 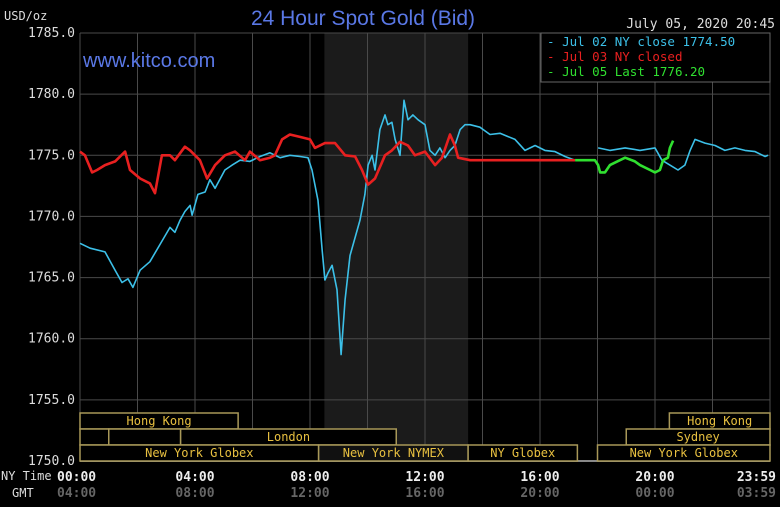 What do you see at coordinates (26, 476) in the screenshot?
I see `ny-time-label: NY Time` at bounding box center [26, 476].